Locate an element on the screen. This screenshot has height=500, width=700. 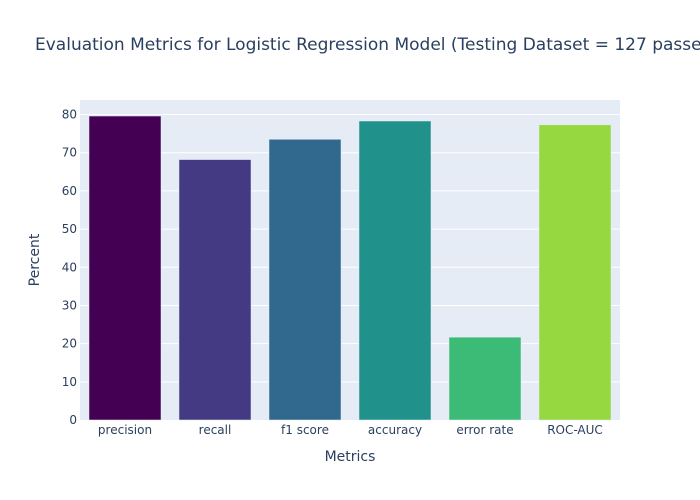
y-axis-ticks: 0 10 20 30 40 50 60 70 80 is located at coordinates (69, 267).